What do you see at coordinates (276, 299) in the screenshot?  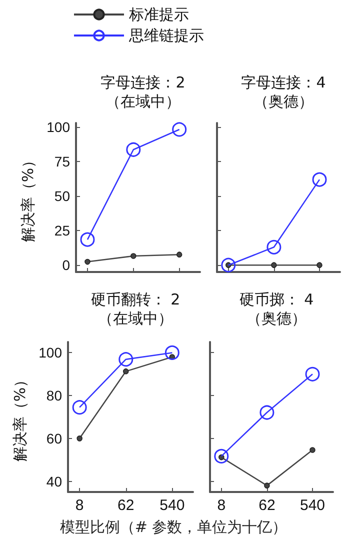 I see `chart-title: 硬币掷： 4` at bounding box center [276, 299].